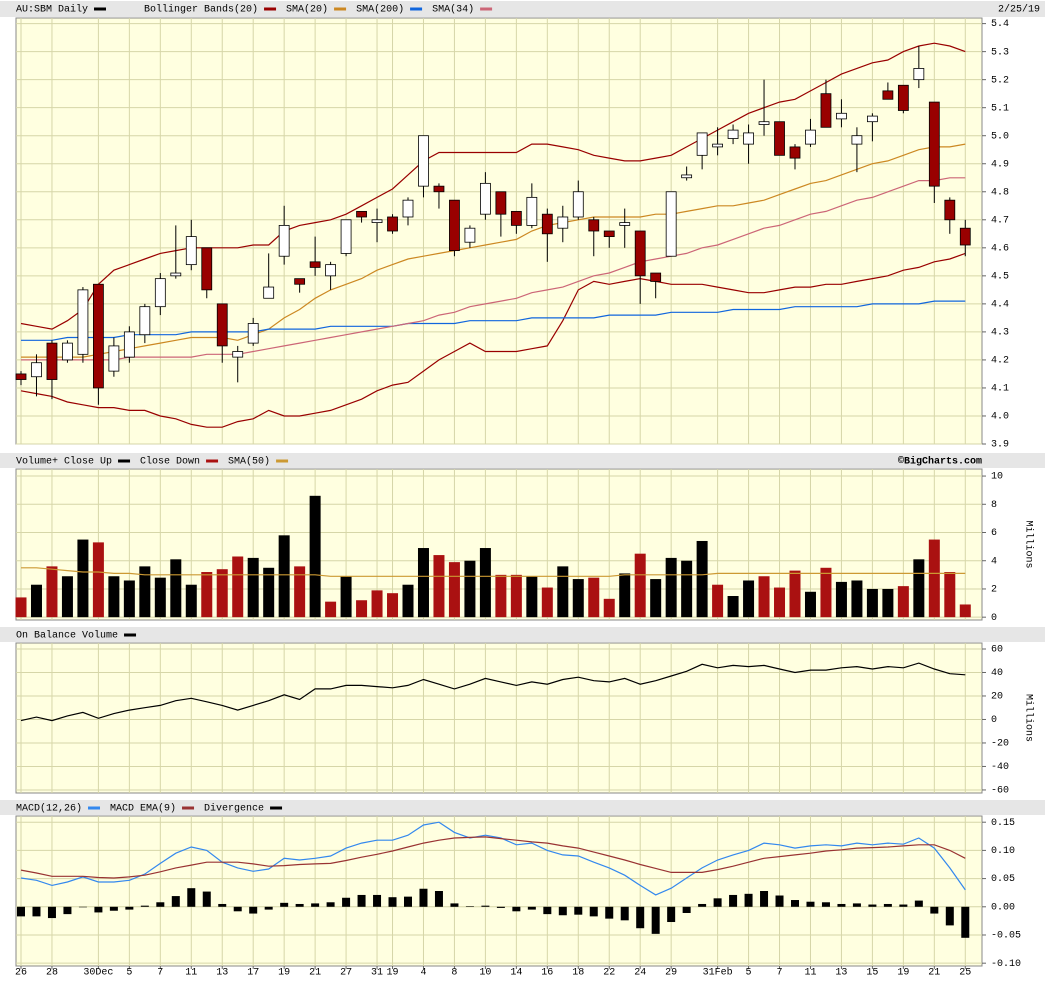  I want to click on overlay-line, so click(493, 320).